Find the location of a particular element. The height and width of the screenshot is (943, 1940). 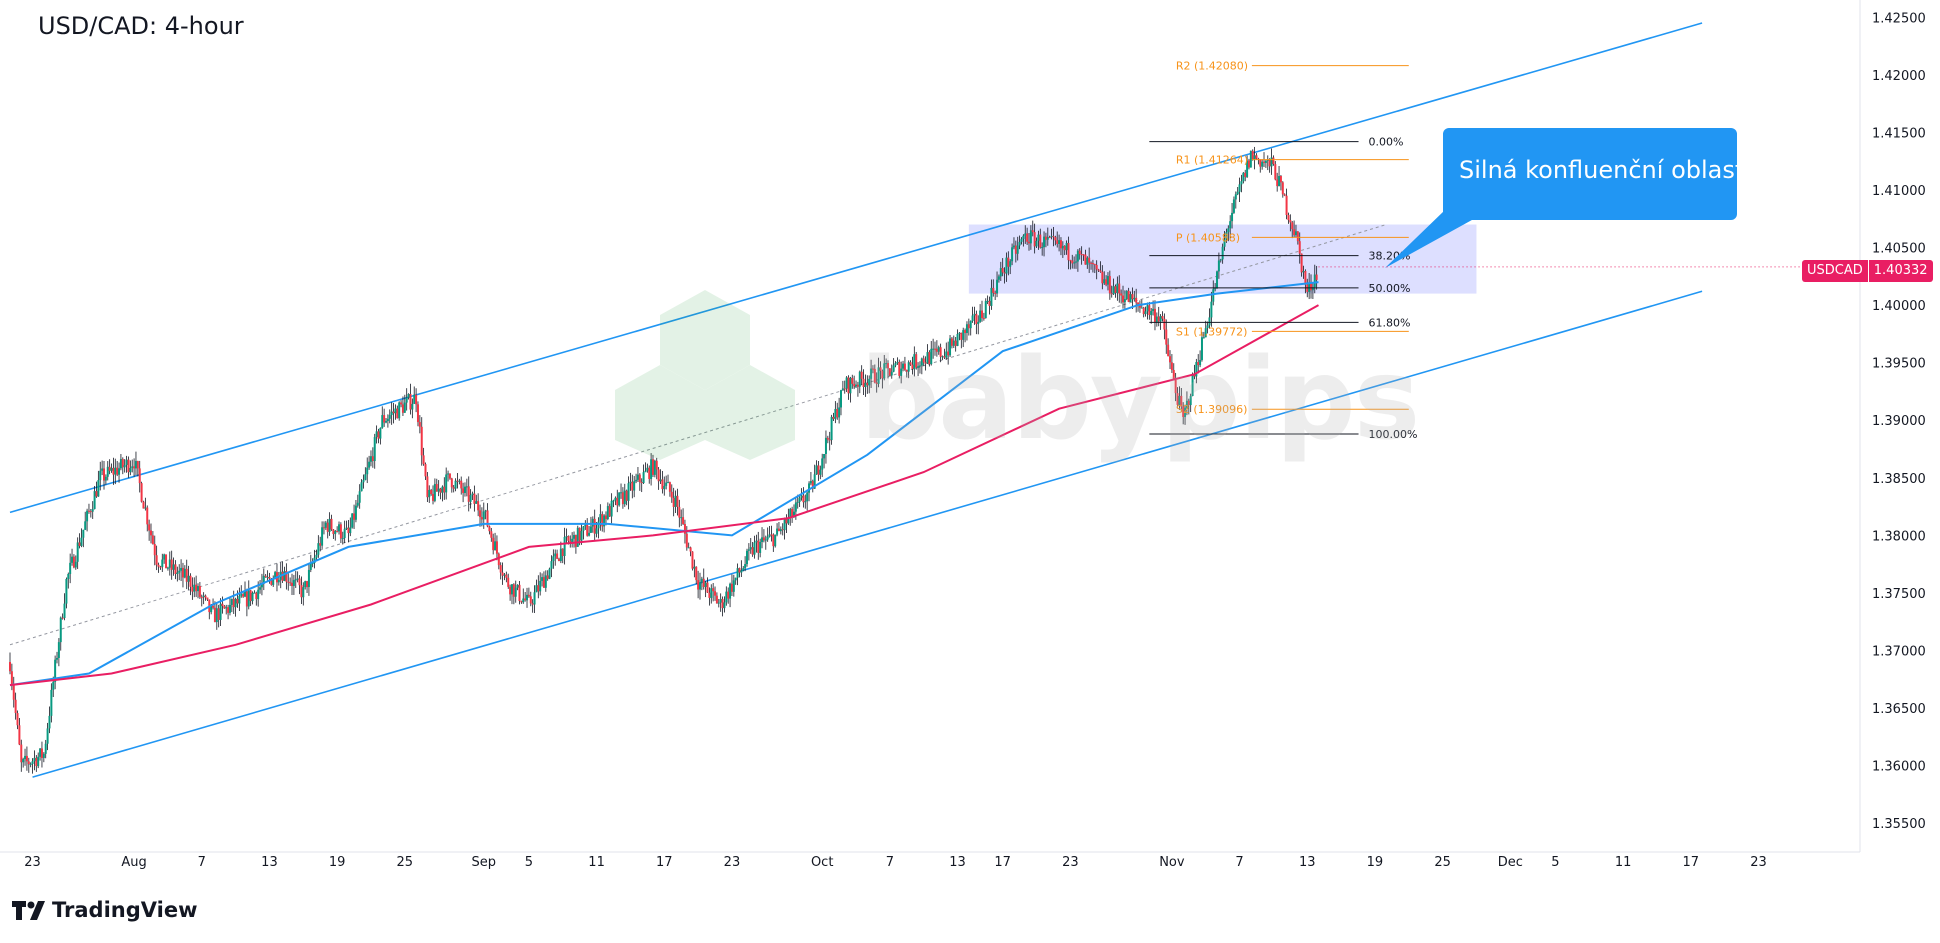

tradingview-brand: TradingView is located at coordinates (104, 910).